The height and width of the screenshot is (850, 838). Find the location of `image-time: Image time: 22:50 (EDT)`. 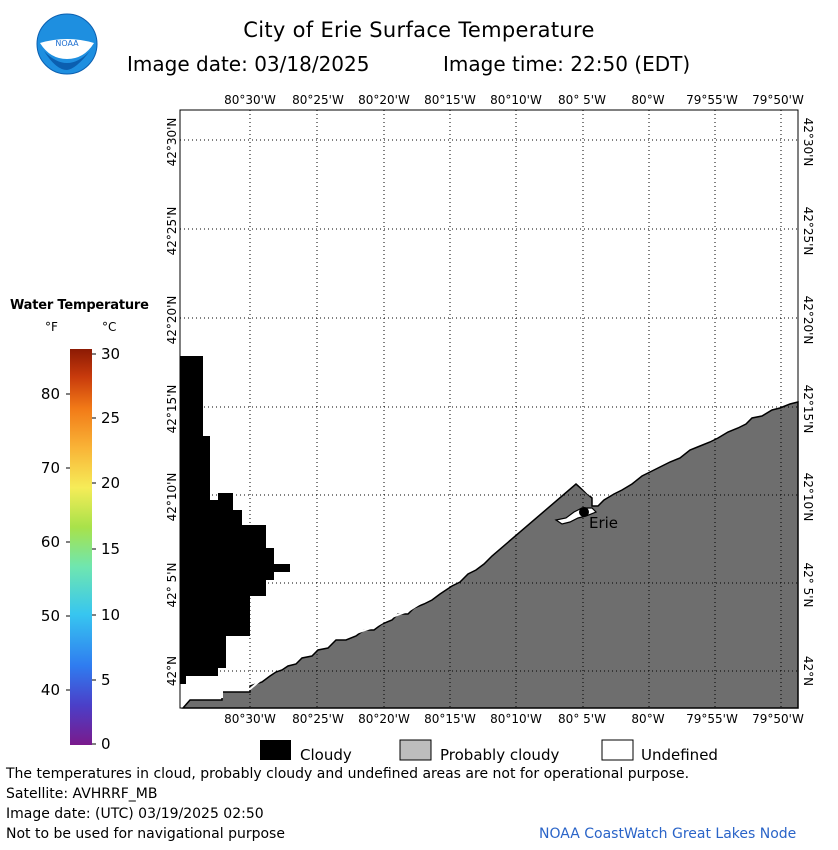

image-time: Image time: 22:50 (EDT) is located at coordinates (567, 64).